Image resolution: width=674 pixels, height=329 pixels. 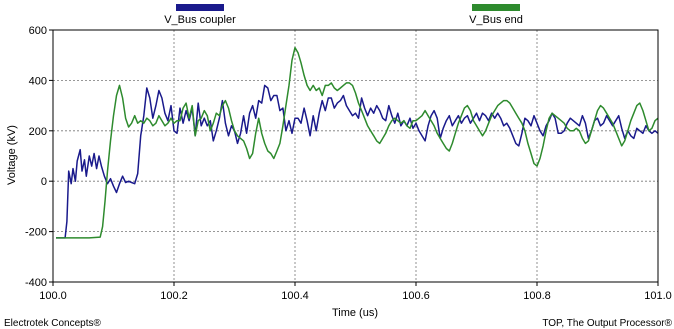 I want to click on x-axis-ticks: 100.0 100.2 100.4 100.6 100.8 101.0, so click(x=355, y=292).